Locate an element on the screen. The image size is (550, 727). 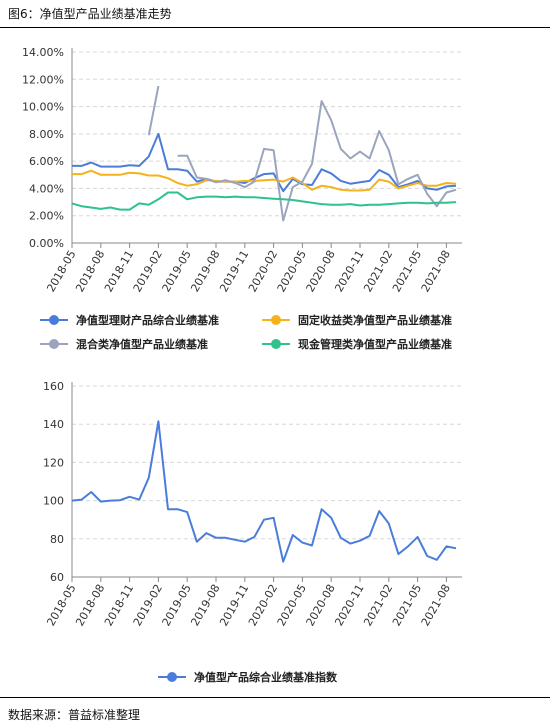
legend-label: 固定收益类净值型产品业绩基准 is located at coordinates (375, 320).